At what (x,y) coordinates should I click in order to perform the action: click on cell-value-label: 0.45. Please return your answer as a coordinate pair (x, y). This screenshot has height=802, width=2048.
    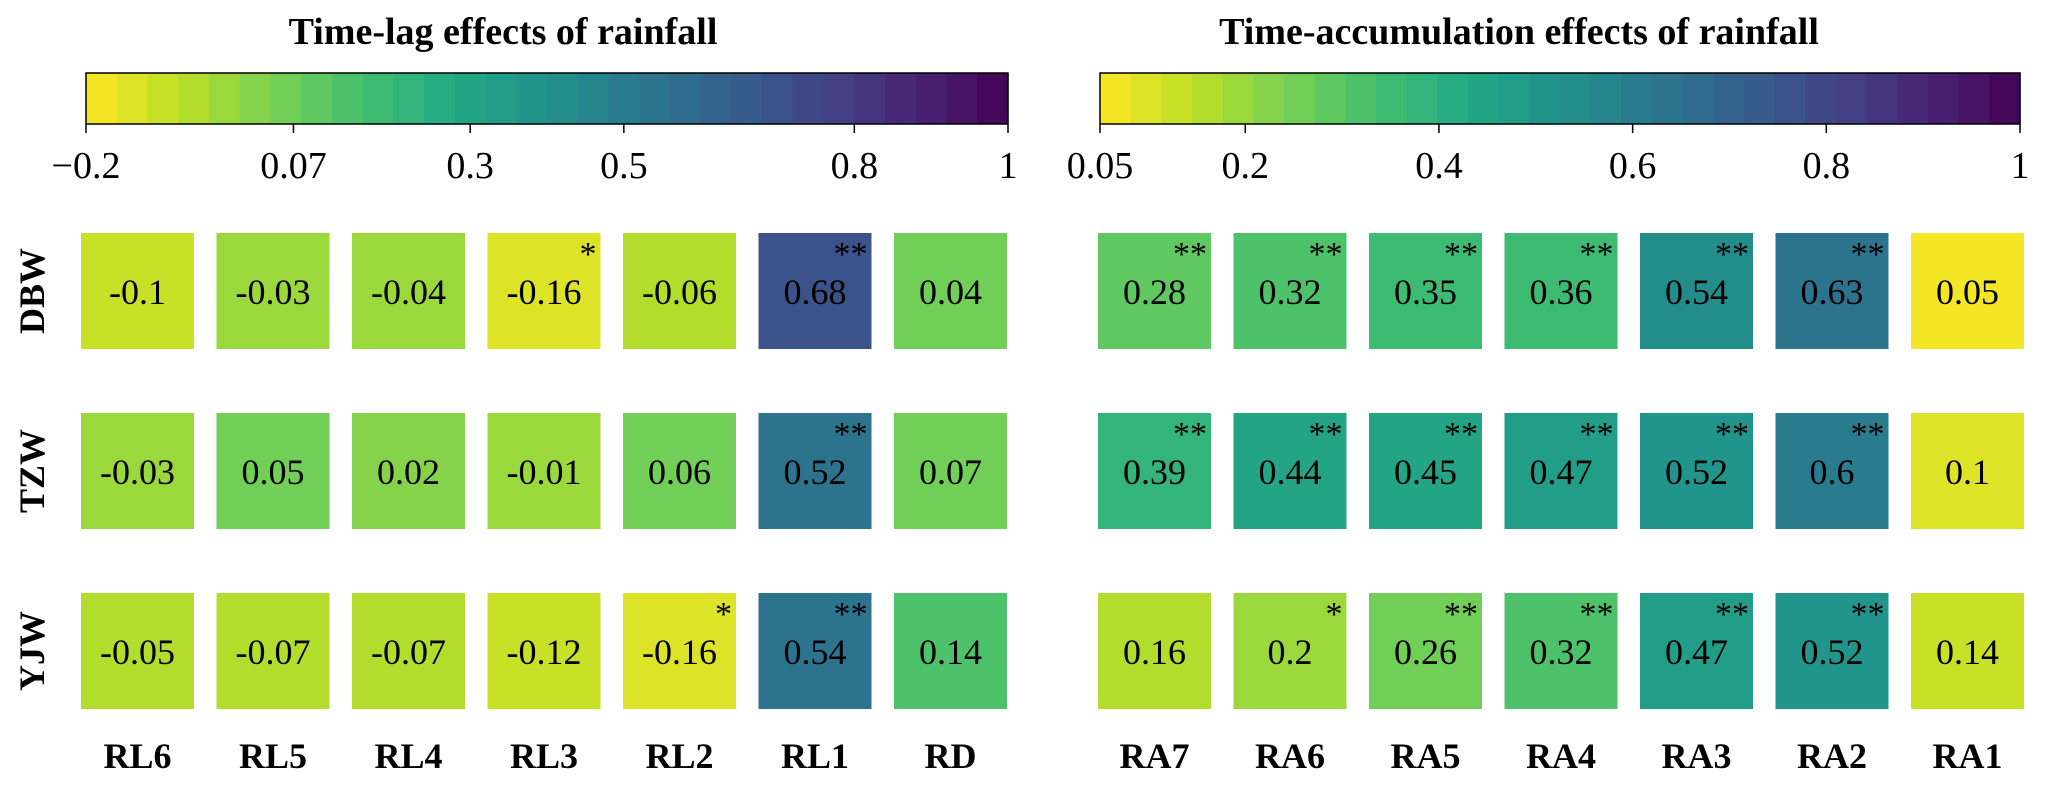
    Looking at the image, I should click on (1425, 472).